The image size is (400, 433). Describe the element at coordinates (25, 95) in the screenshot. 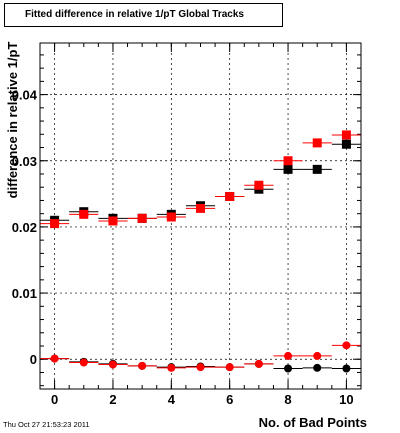

I see `y-tick-label: 0.04` at that location.